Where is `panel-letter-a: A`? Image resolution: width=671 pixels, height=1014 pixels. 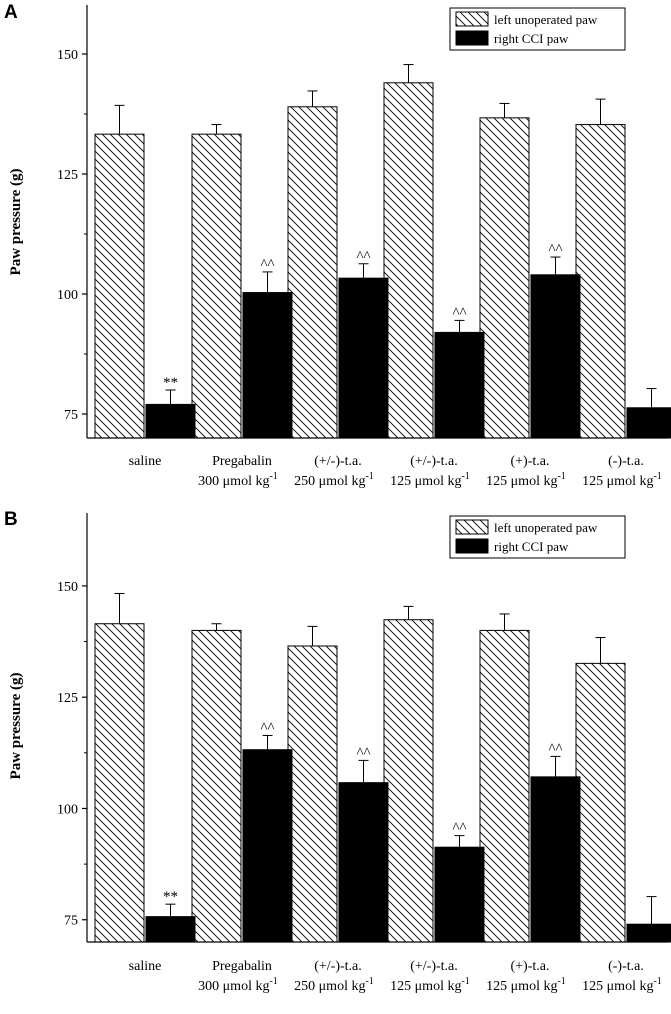
panel-letter-a: A is located at coordinates (11, 12).